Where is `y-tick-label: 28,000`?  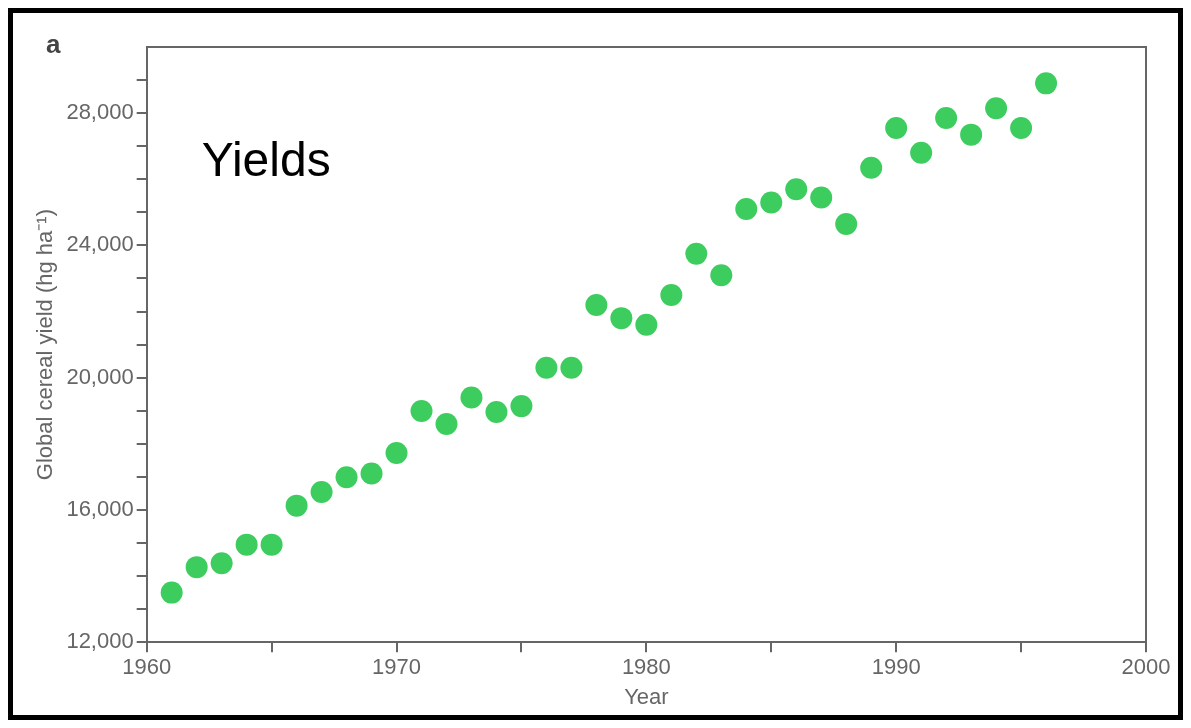 y-tick-label: 28,000 is located at coordinates (100, 112).